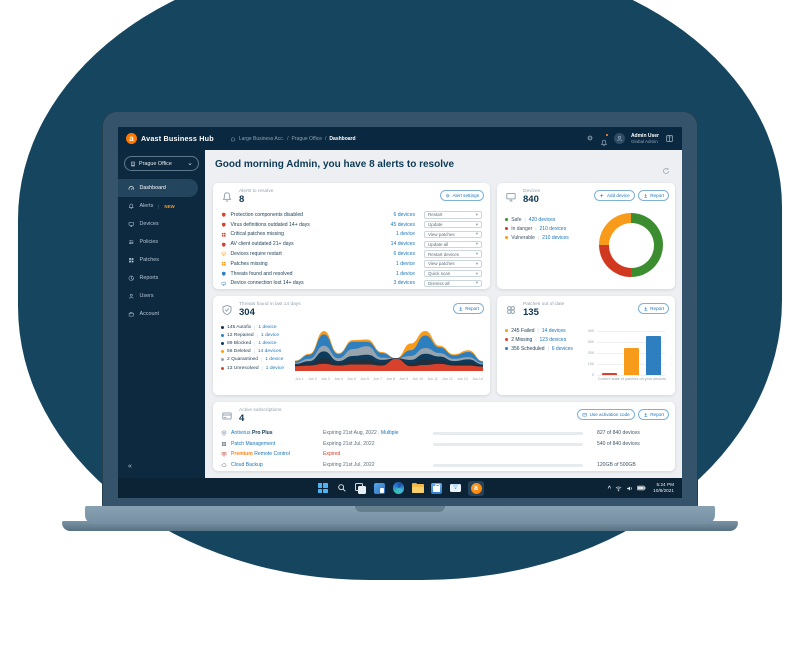  Describe the element at coordinates (161, 163) in the screenshot. I see `site-selector: Prague Office` at that location.